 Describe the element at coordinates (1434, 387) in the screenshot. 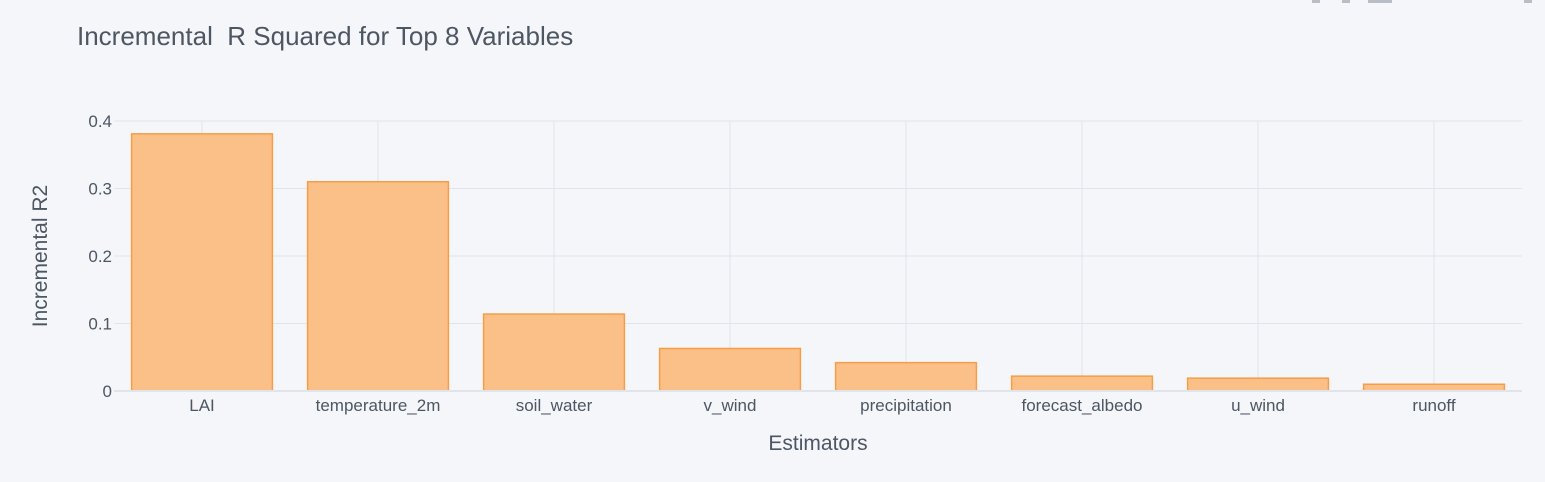

I see `bar-runoff` at that location.